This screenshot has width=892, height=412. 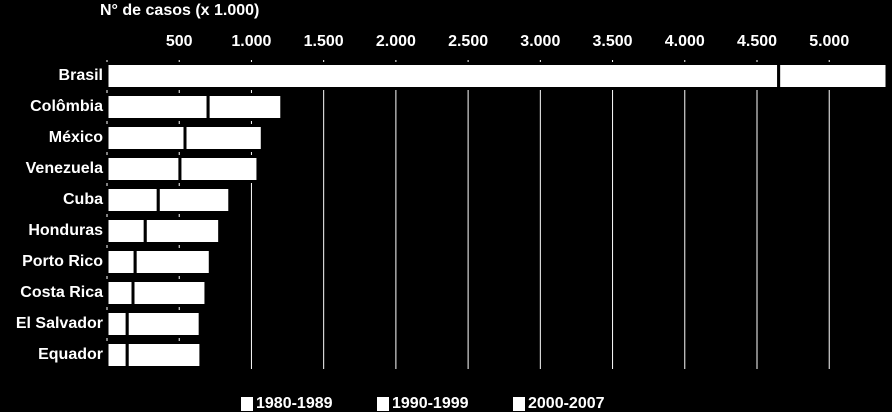 What do you see at coordinates (396, 41) in the screenshot?
I see `x-tick-label: 2.000` at bounding box center [396, 41].